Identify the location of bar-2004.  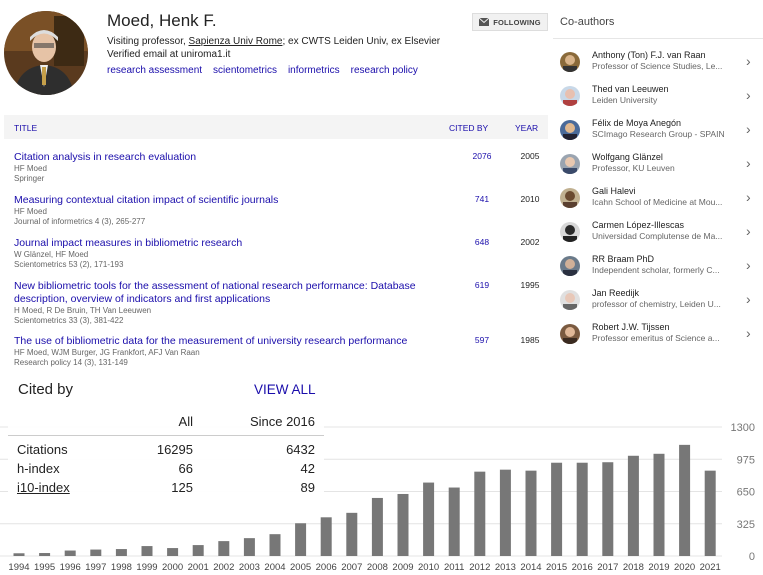
(275, 545).